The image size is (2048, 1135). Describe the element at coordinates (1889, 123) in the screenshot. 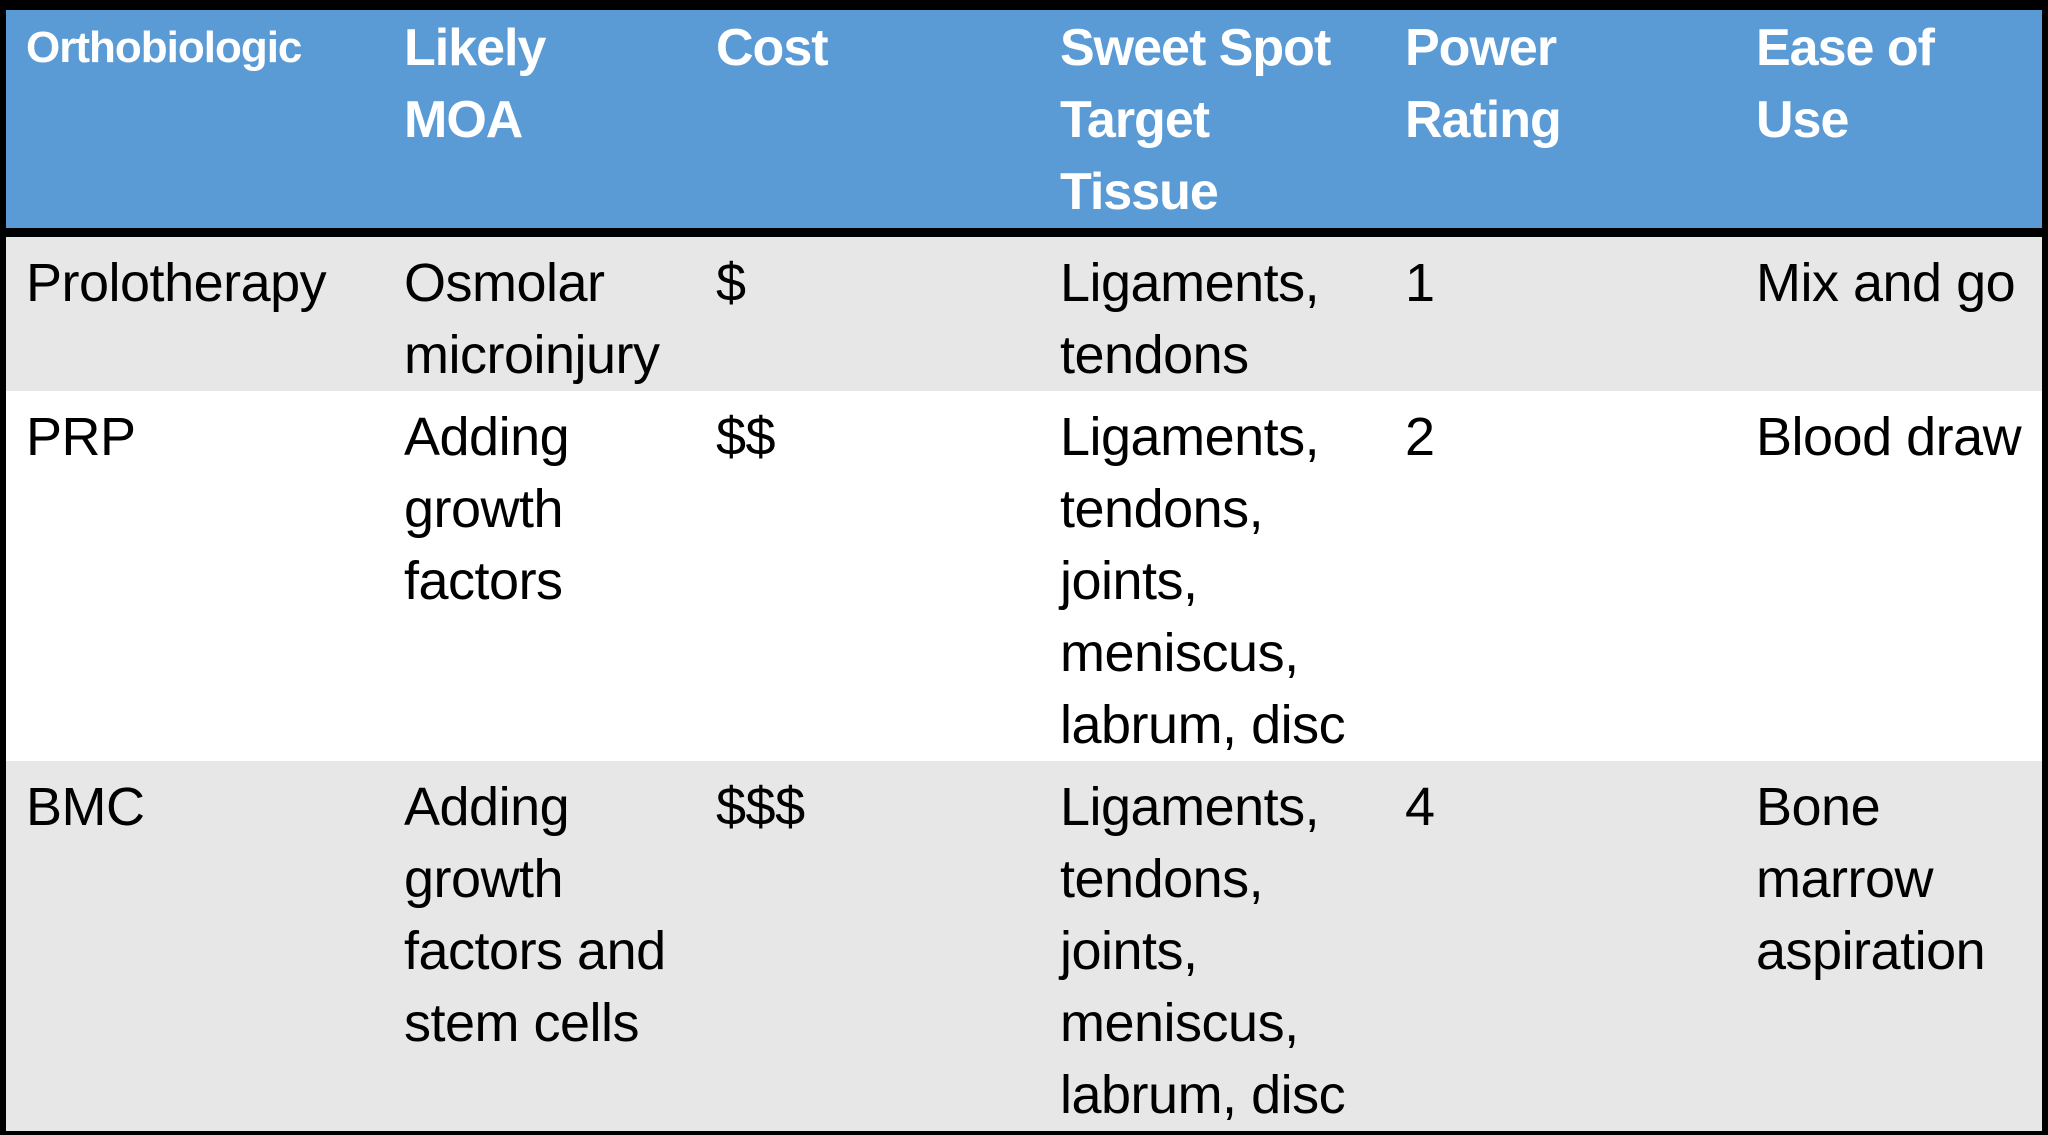

I see `header-cell-ease-of-use: Ease of Use` at that location.